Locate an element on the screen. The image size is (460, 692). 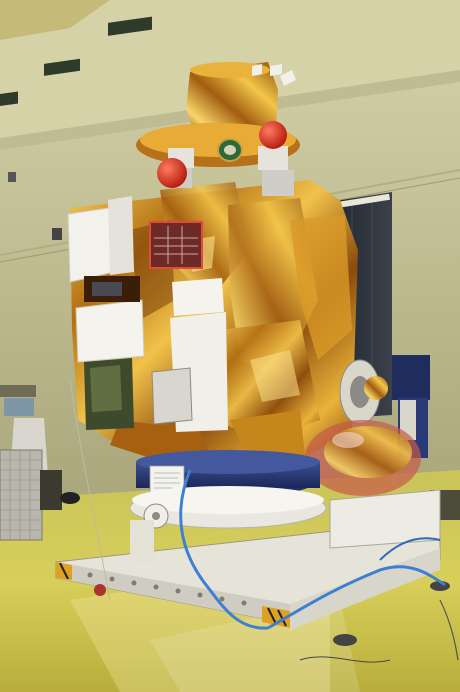
stand-front-beam is located at coordinates (173, 593).